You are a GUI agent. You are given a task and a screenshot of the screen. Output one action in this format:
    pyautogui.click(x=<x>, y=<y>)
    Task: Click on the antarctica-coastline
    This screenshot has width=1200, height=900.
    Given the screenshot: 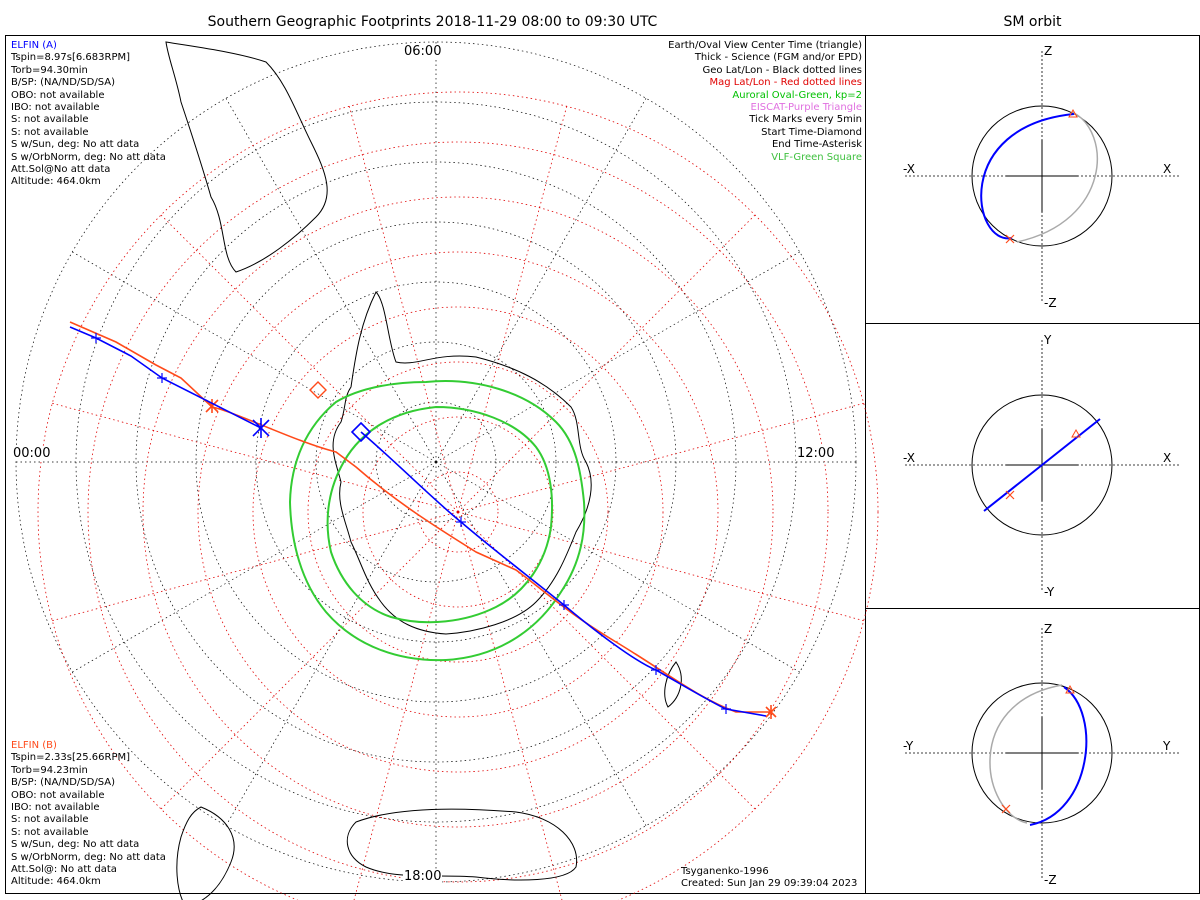 What is the action you would take?
    pyautogui.click(x=462, y=463)
    